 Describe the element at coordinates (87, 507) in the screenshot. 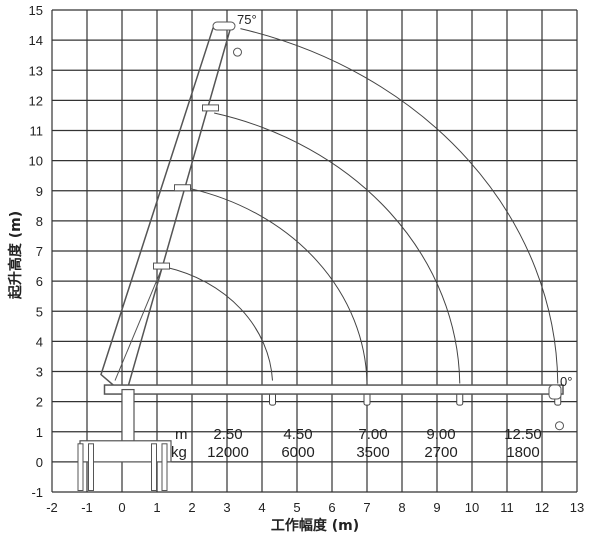

I see `x-tick-label: -1` at that location.